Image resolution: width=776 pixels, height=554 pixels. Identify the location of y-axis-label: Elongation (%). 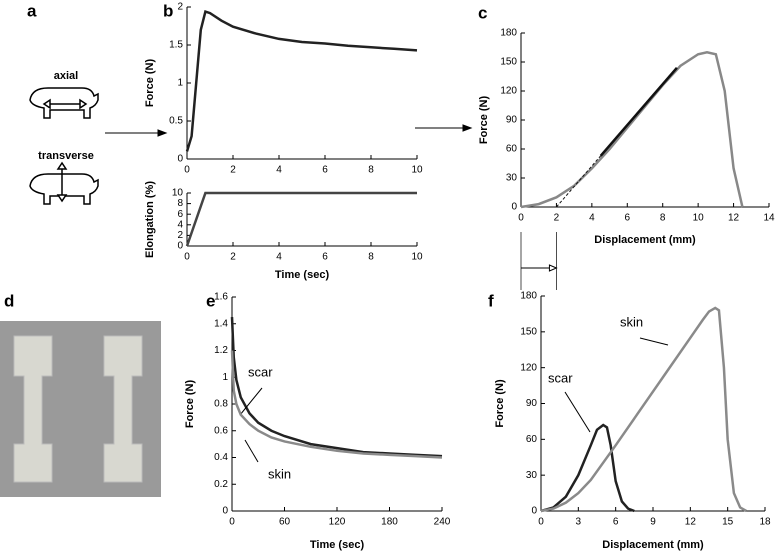
(150, 219).